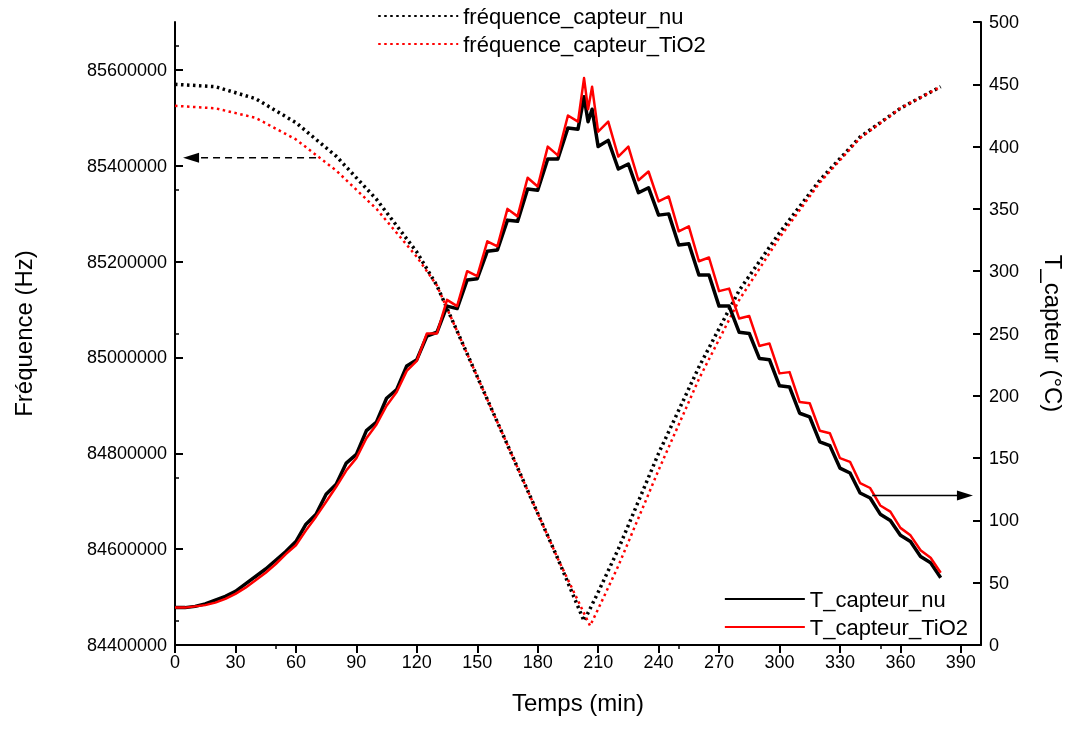  Describe the element at coordinates (1004, 333) in the screenshot. I see `y2-tick-label: 250` at that location.